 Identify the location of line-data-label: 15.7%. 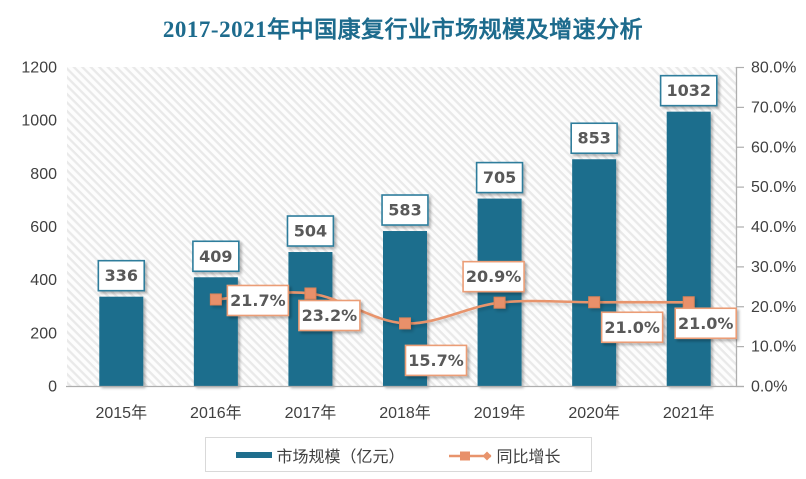
(436, 360).